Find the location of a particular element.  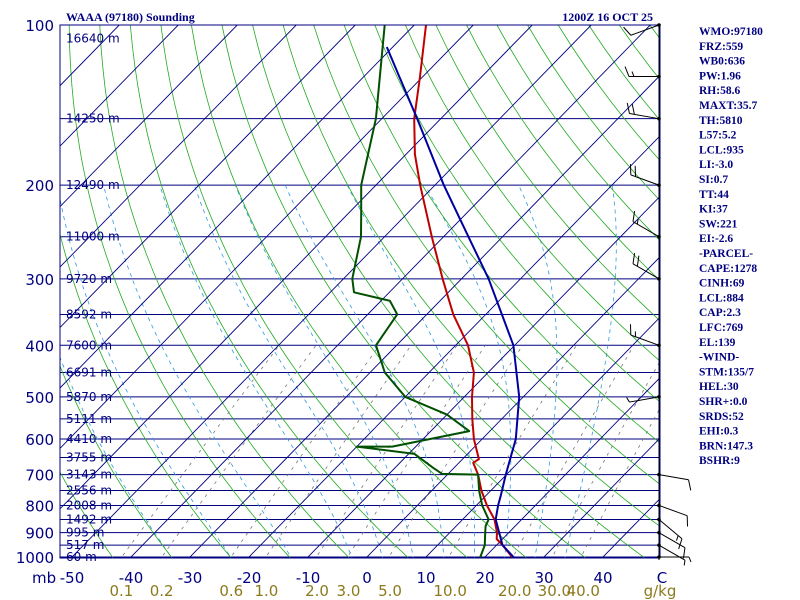

temperature-tick-label: -20 is located at coordinates (249, 578).